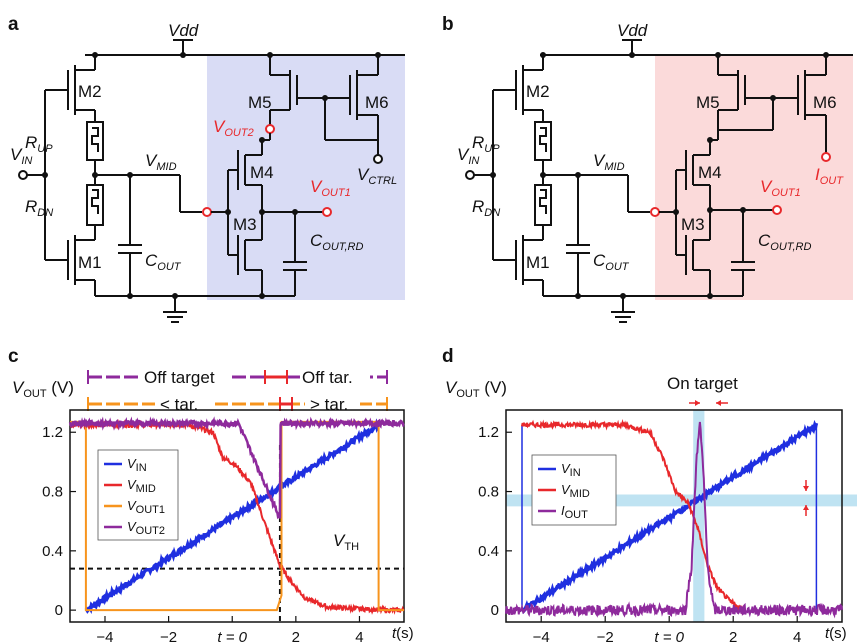 The width and height of the screenshot is (857, 643). Describe the element at coordinates (448, 356) in the screenshot. I see `panel-label-d: d` at that location.